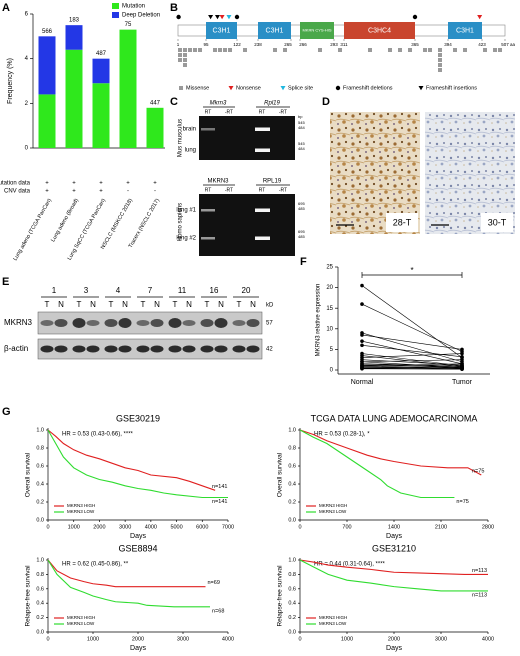  I want to click on marker-label: 484, so click(301, 148).